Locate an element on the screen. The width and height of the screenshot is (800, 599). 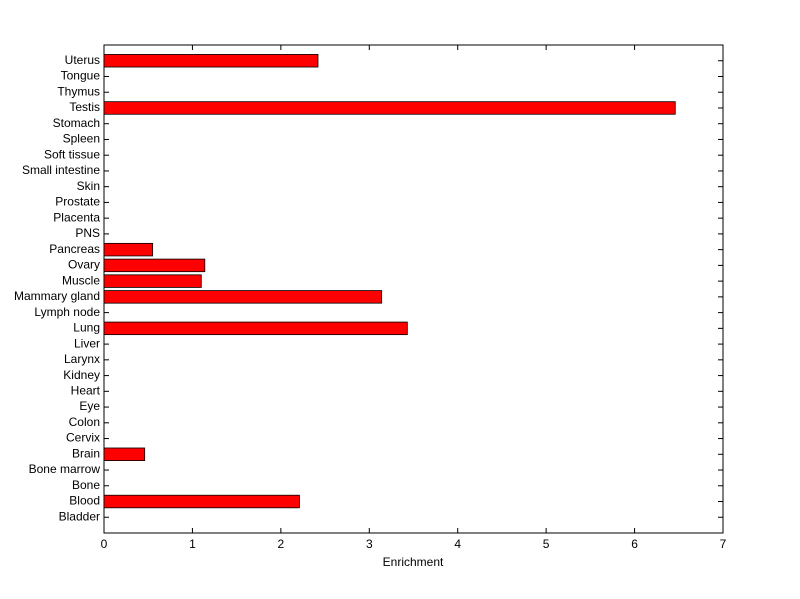
x-tick-label: 4 is located at coordinates (457, 544).